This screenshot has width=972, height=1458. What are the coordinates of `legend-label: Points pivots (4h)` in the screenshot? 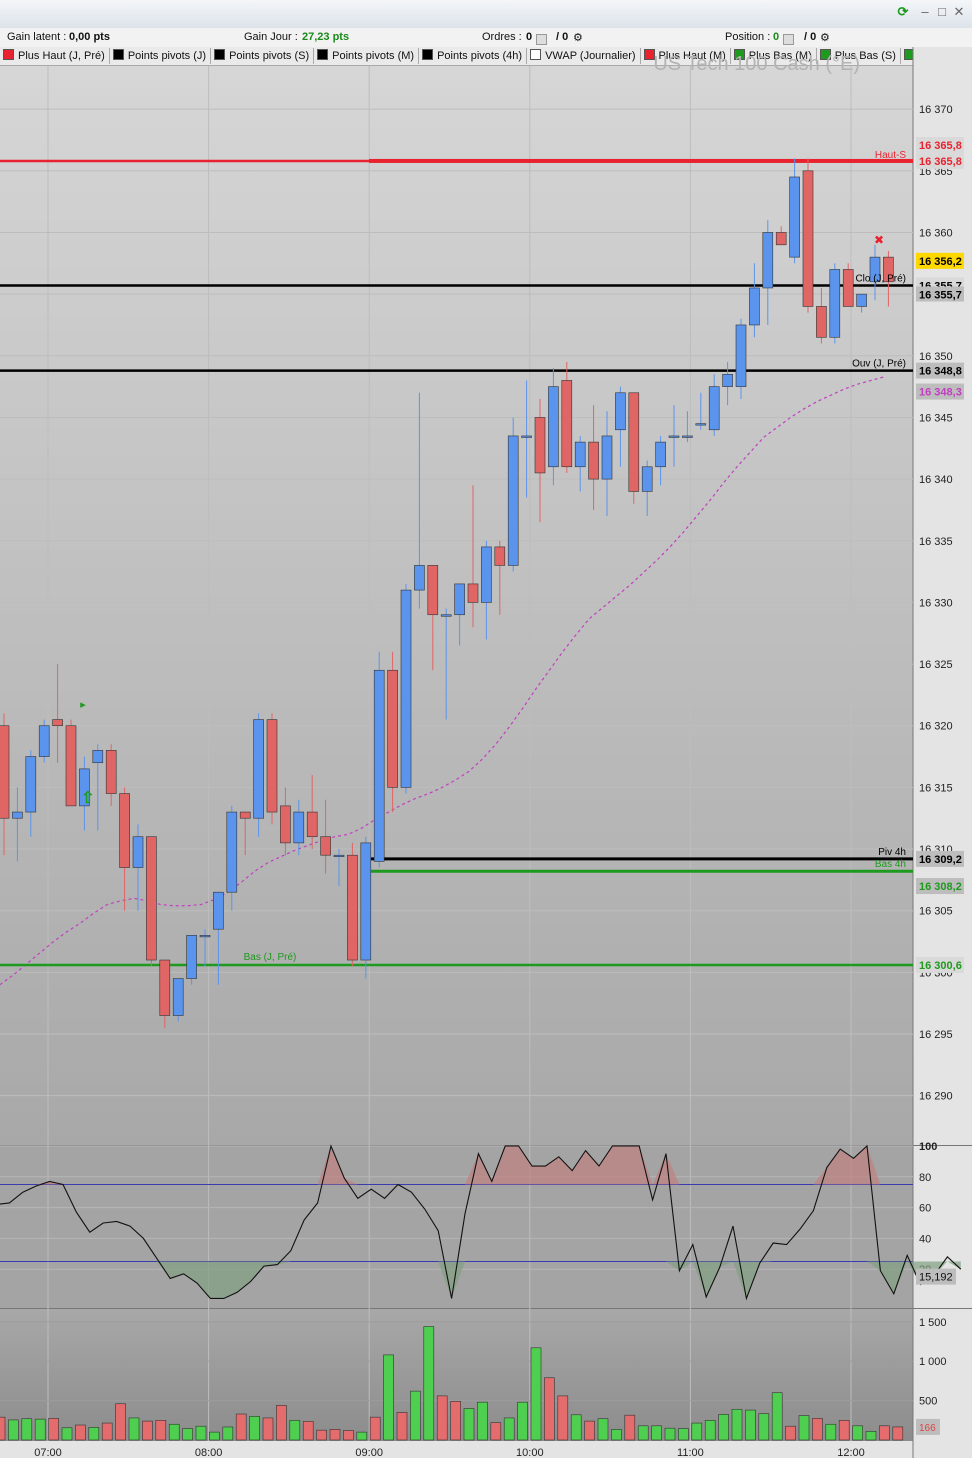 It's located at (480, 56).